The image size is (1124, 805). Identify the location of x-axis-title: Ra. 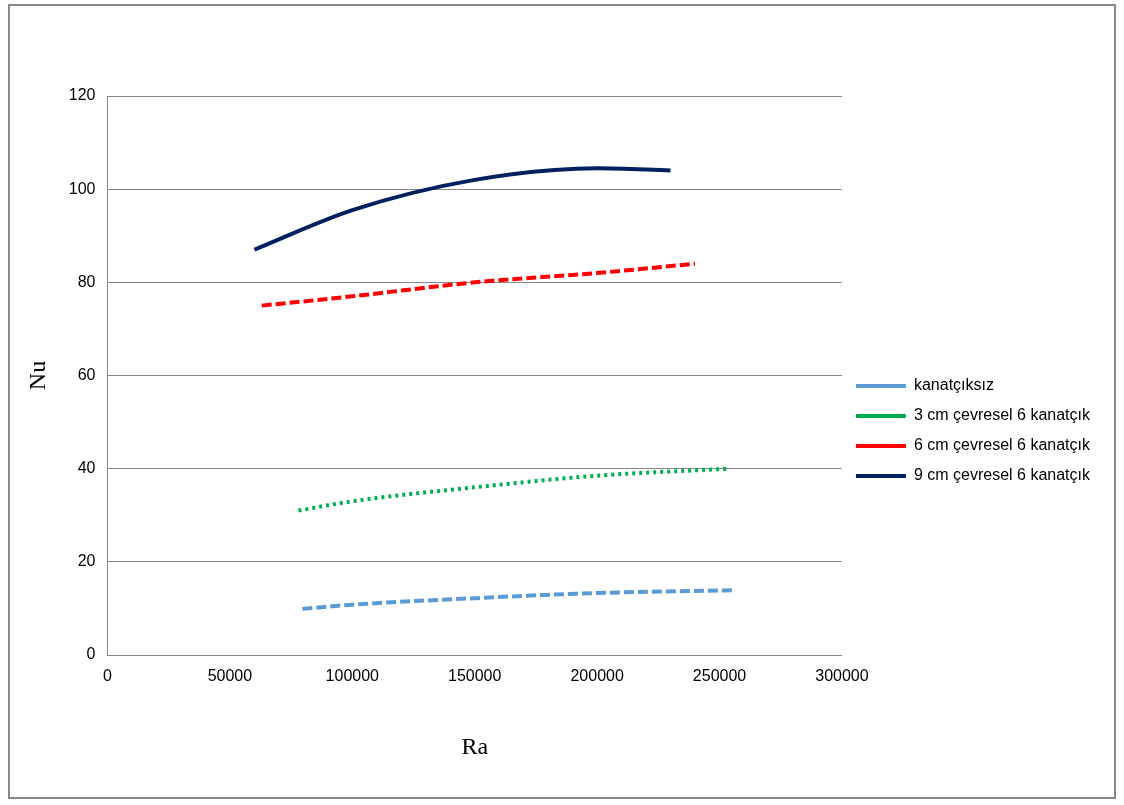
(475, 745).